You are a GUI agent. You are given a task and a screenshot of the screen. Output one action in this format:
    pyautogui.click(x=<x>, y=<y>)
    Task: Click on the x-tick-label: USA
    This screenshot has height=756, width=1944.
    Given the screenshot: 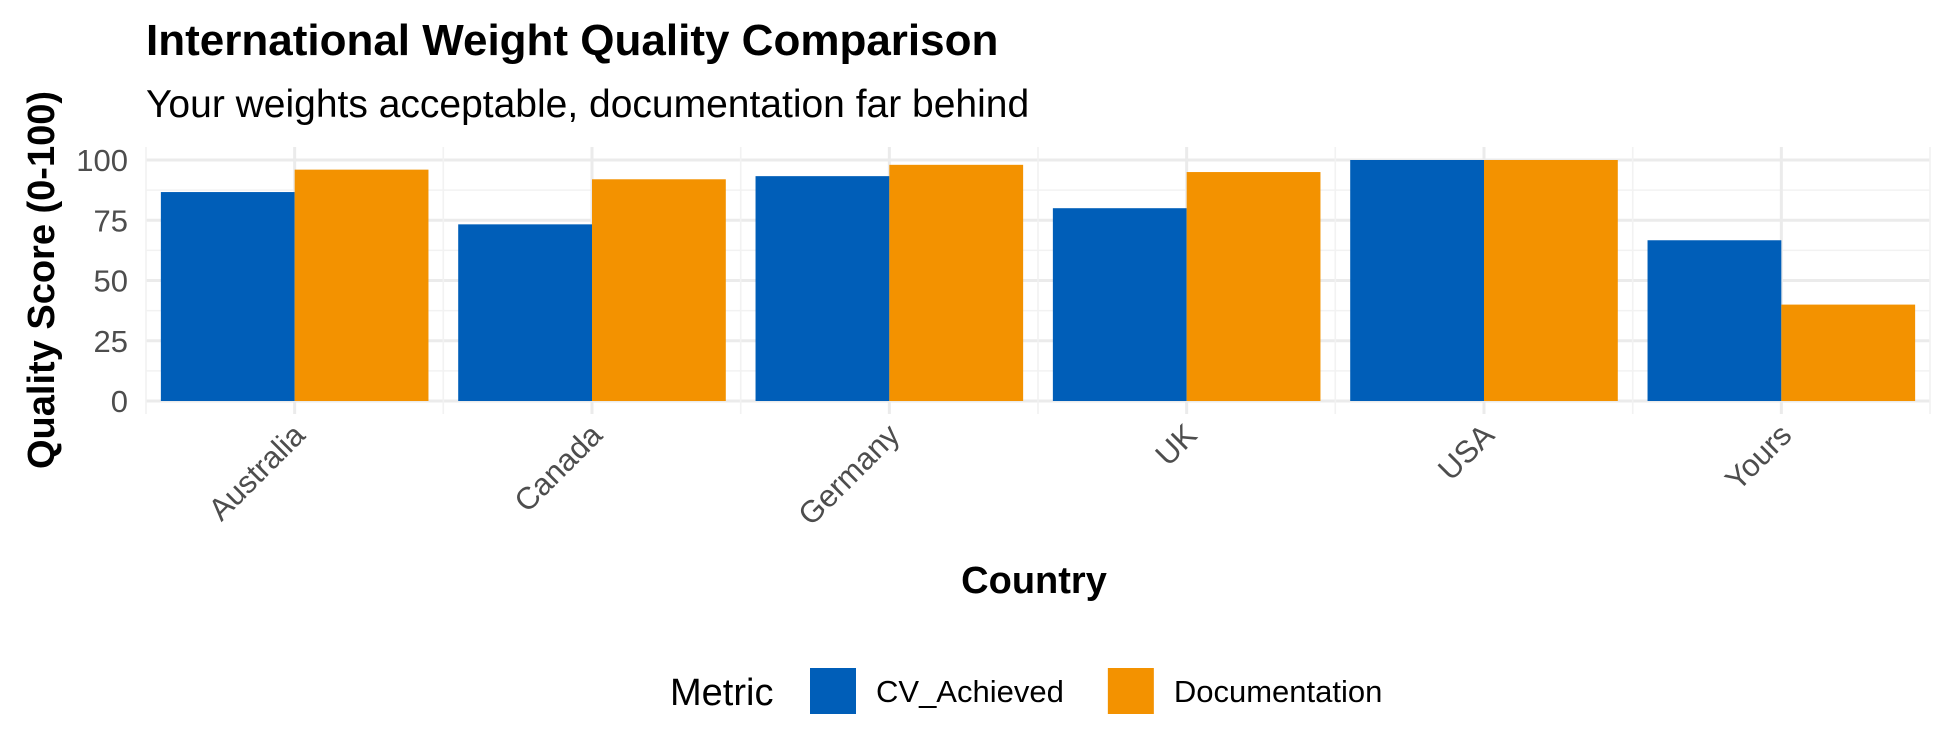 What is the action you would take?
    pyautogui.click(x=1466, y=452)
    